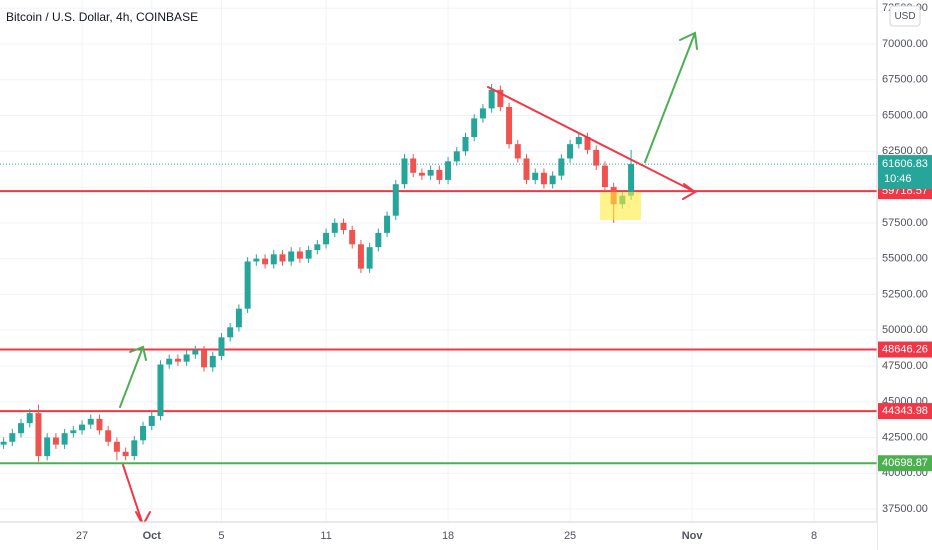 Image resolution: width=932 pixels, height=550 pixels. I want to click on level-label: 48646.26, so click(905, 349).